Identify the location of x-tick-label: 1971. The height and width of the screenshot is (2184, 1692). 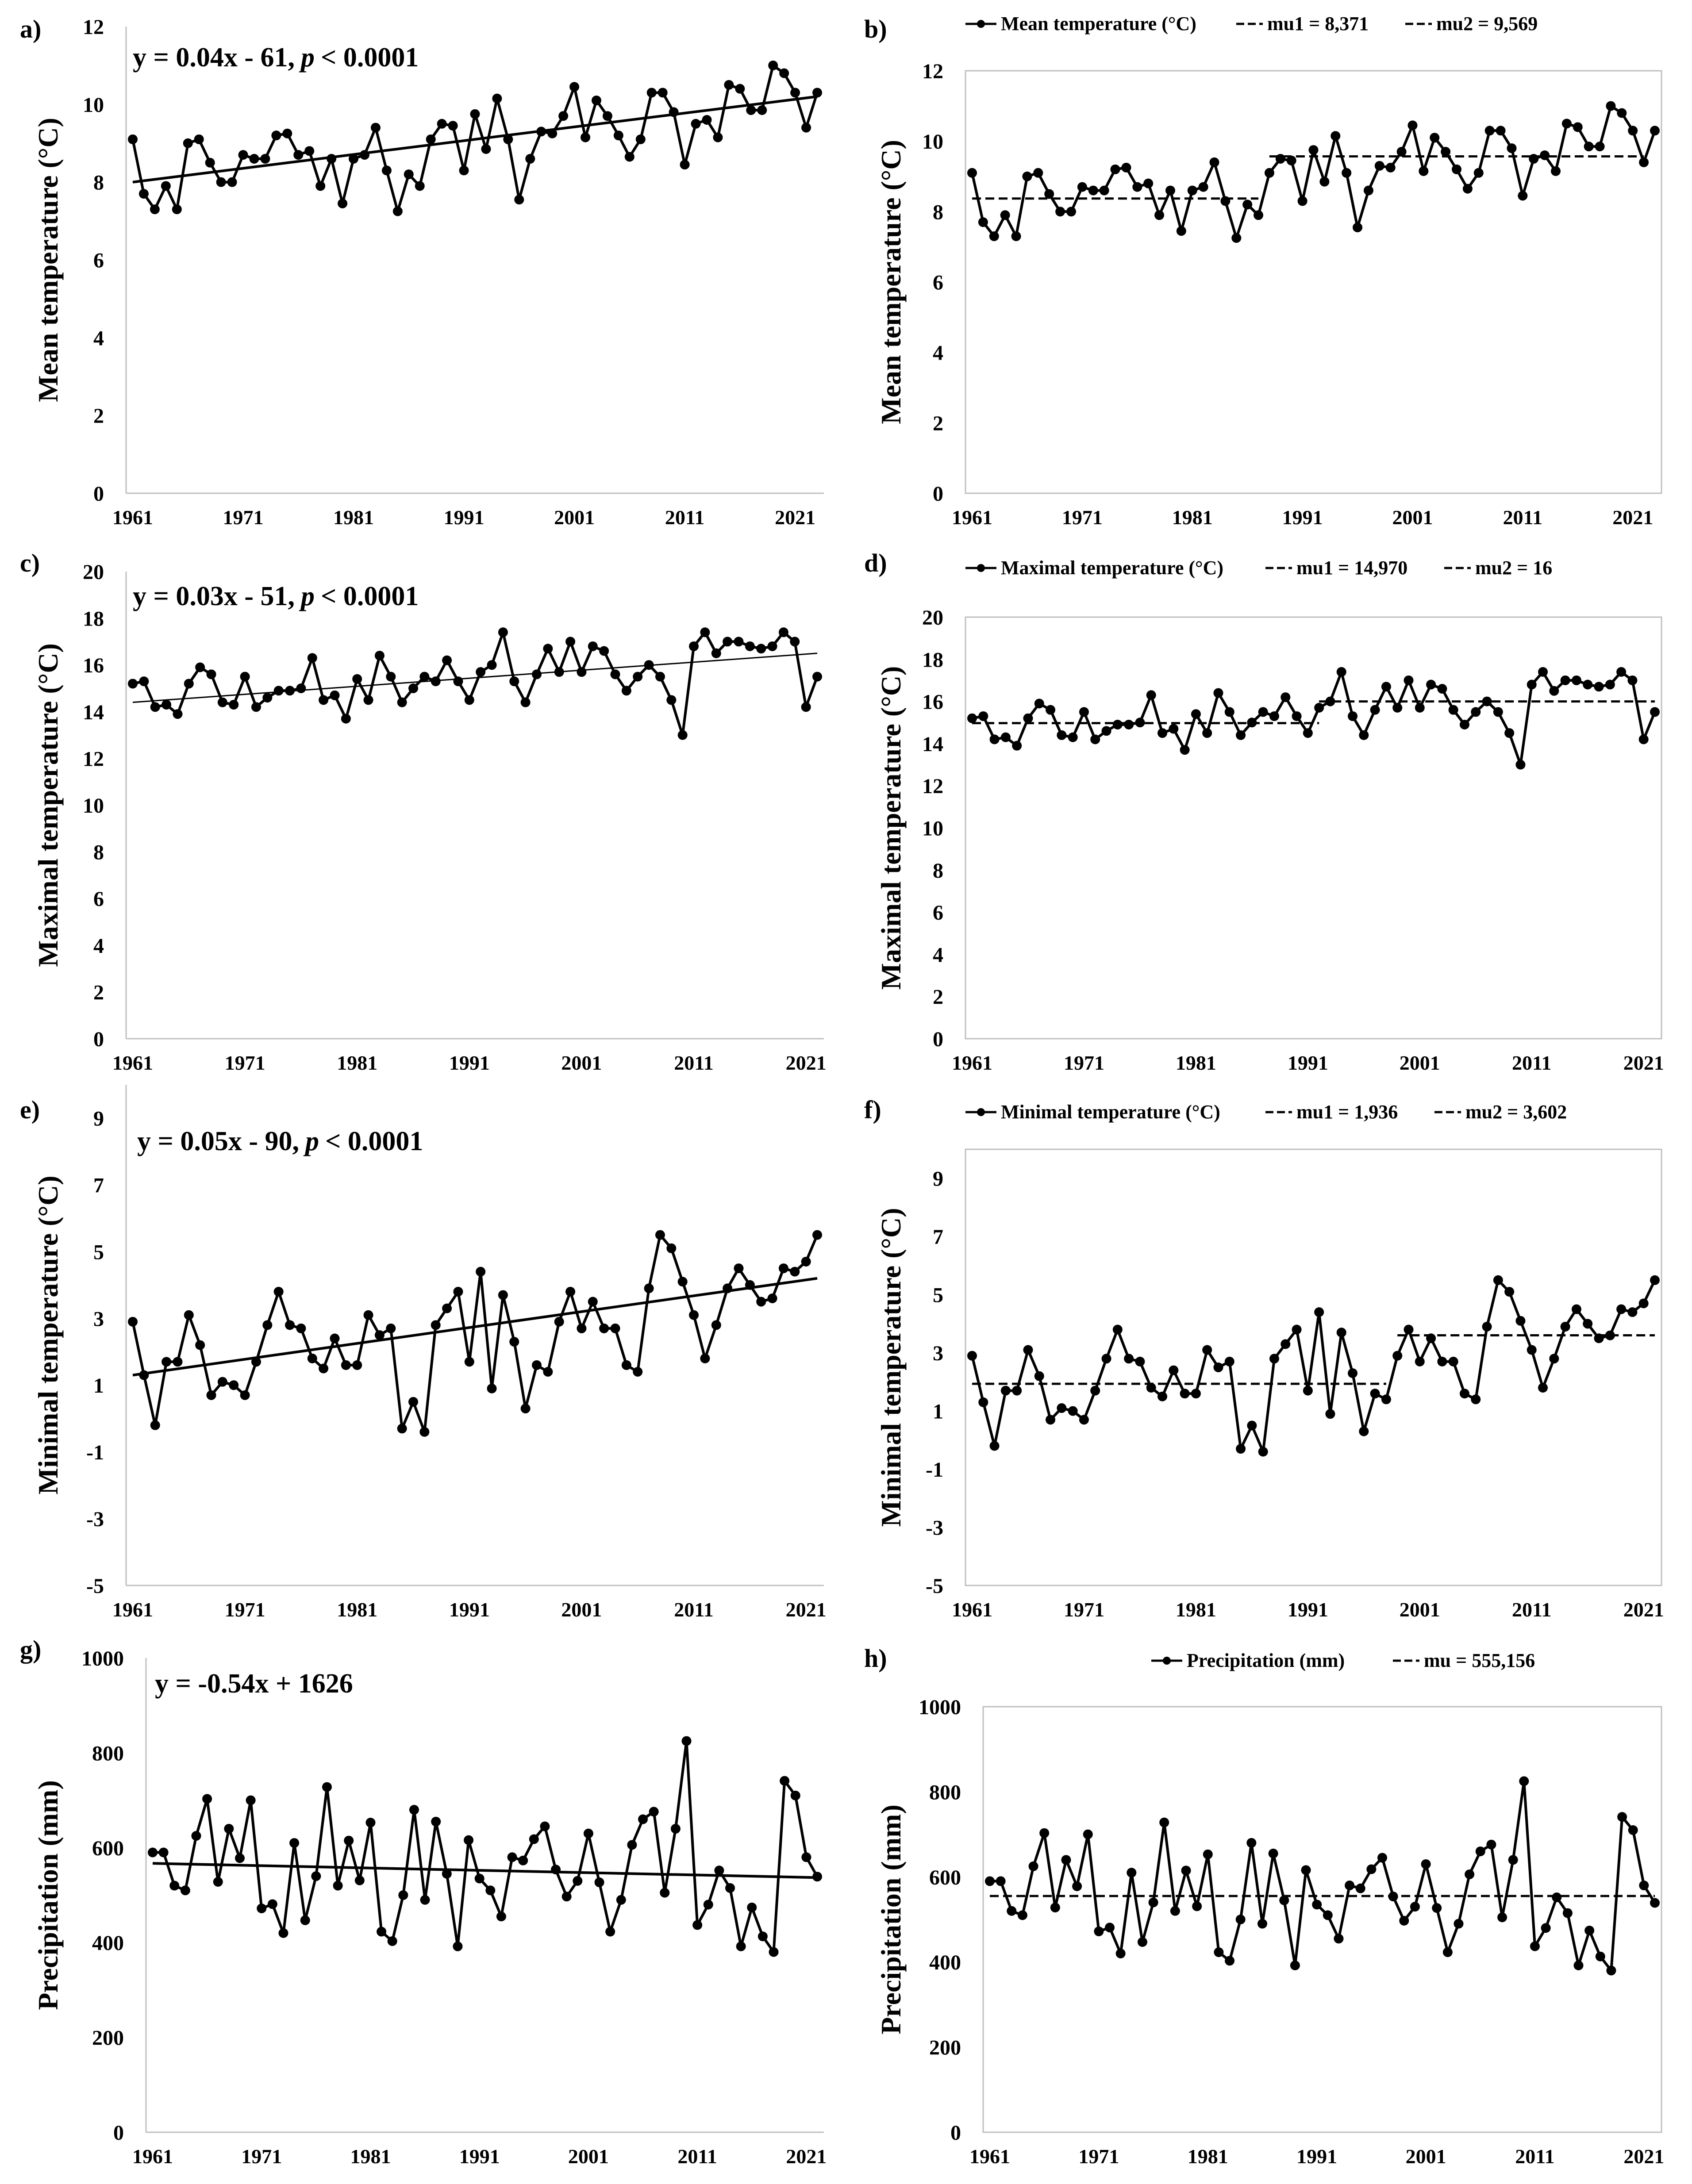
(244, 517).